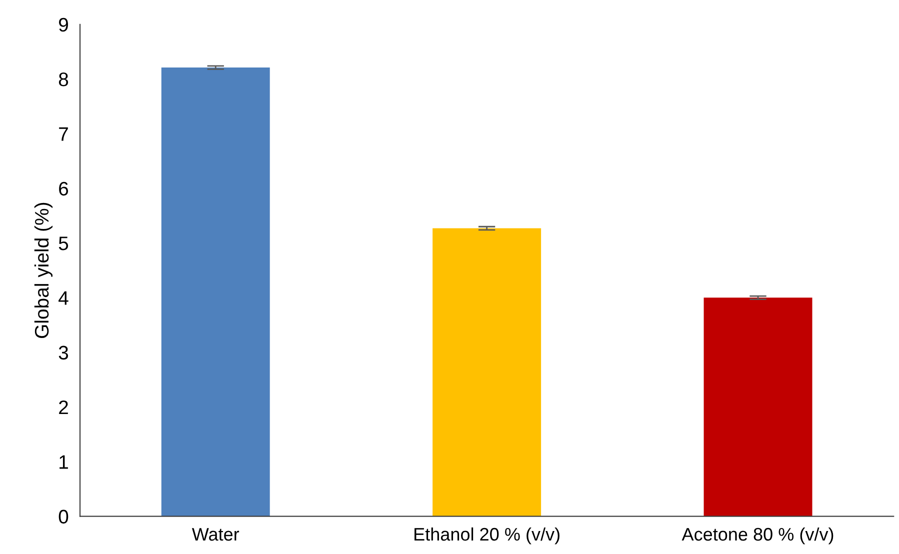 This screenshot has width=899, height=554. I want to click on x-tick-label: Ethanol 20 % (v/v), so click(487, 535).